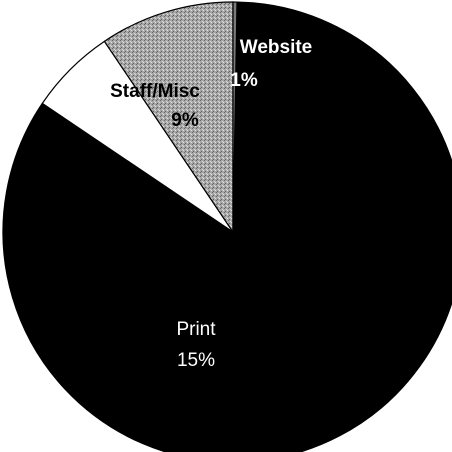 The height and width of the screenshot is (452, 452). I want to click on value-label-print: 15%, so click(196, 360).